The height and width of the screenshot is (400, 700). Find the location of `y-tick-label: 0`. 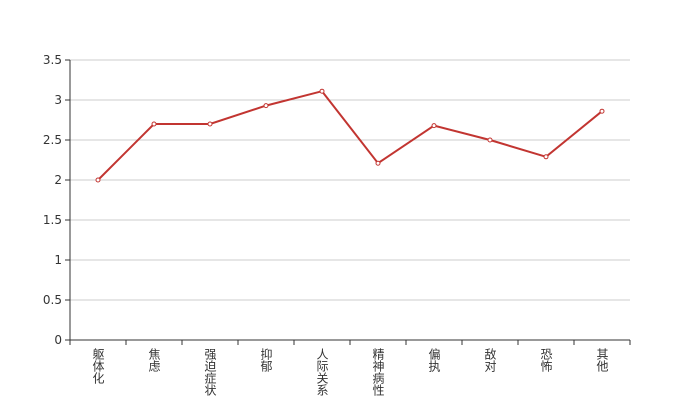

y-tick-label: 0 is located at coordinates (58, 340).